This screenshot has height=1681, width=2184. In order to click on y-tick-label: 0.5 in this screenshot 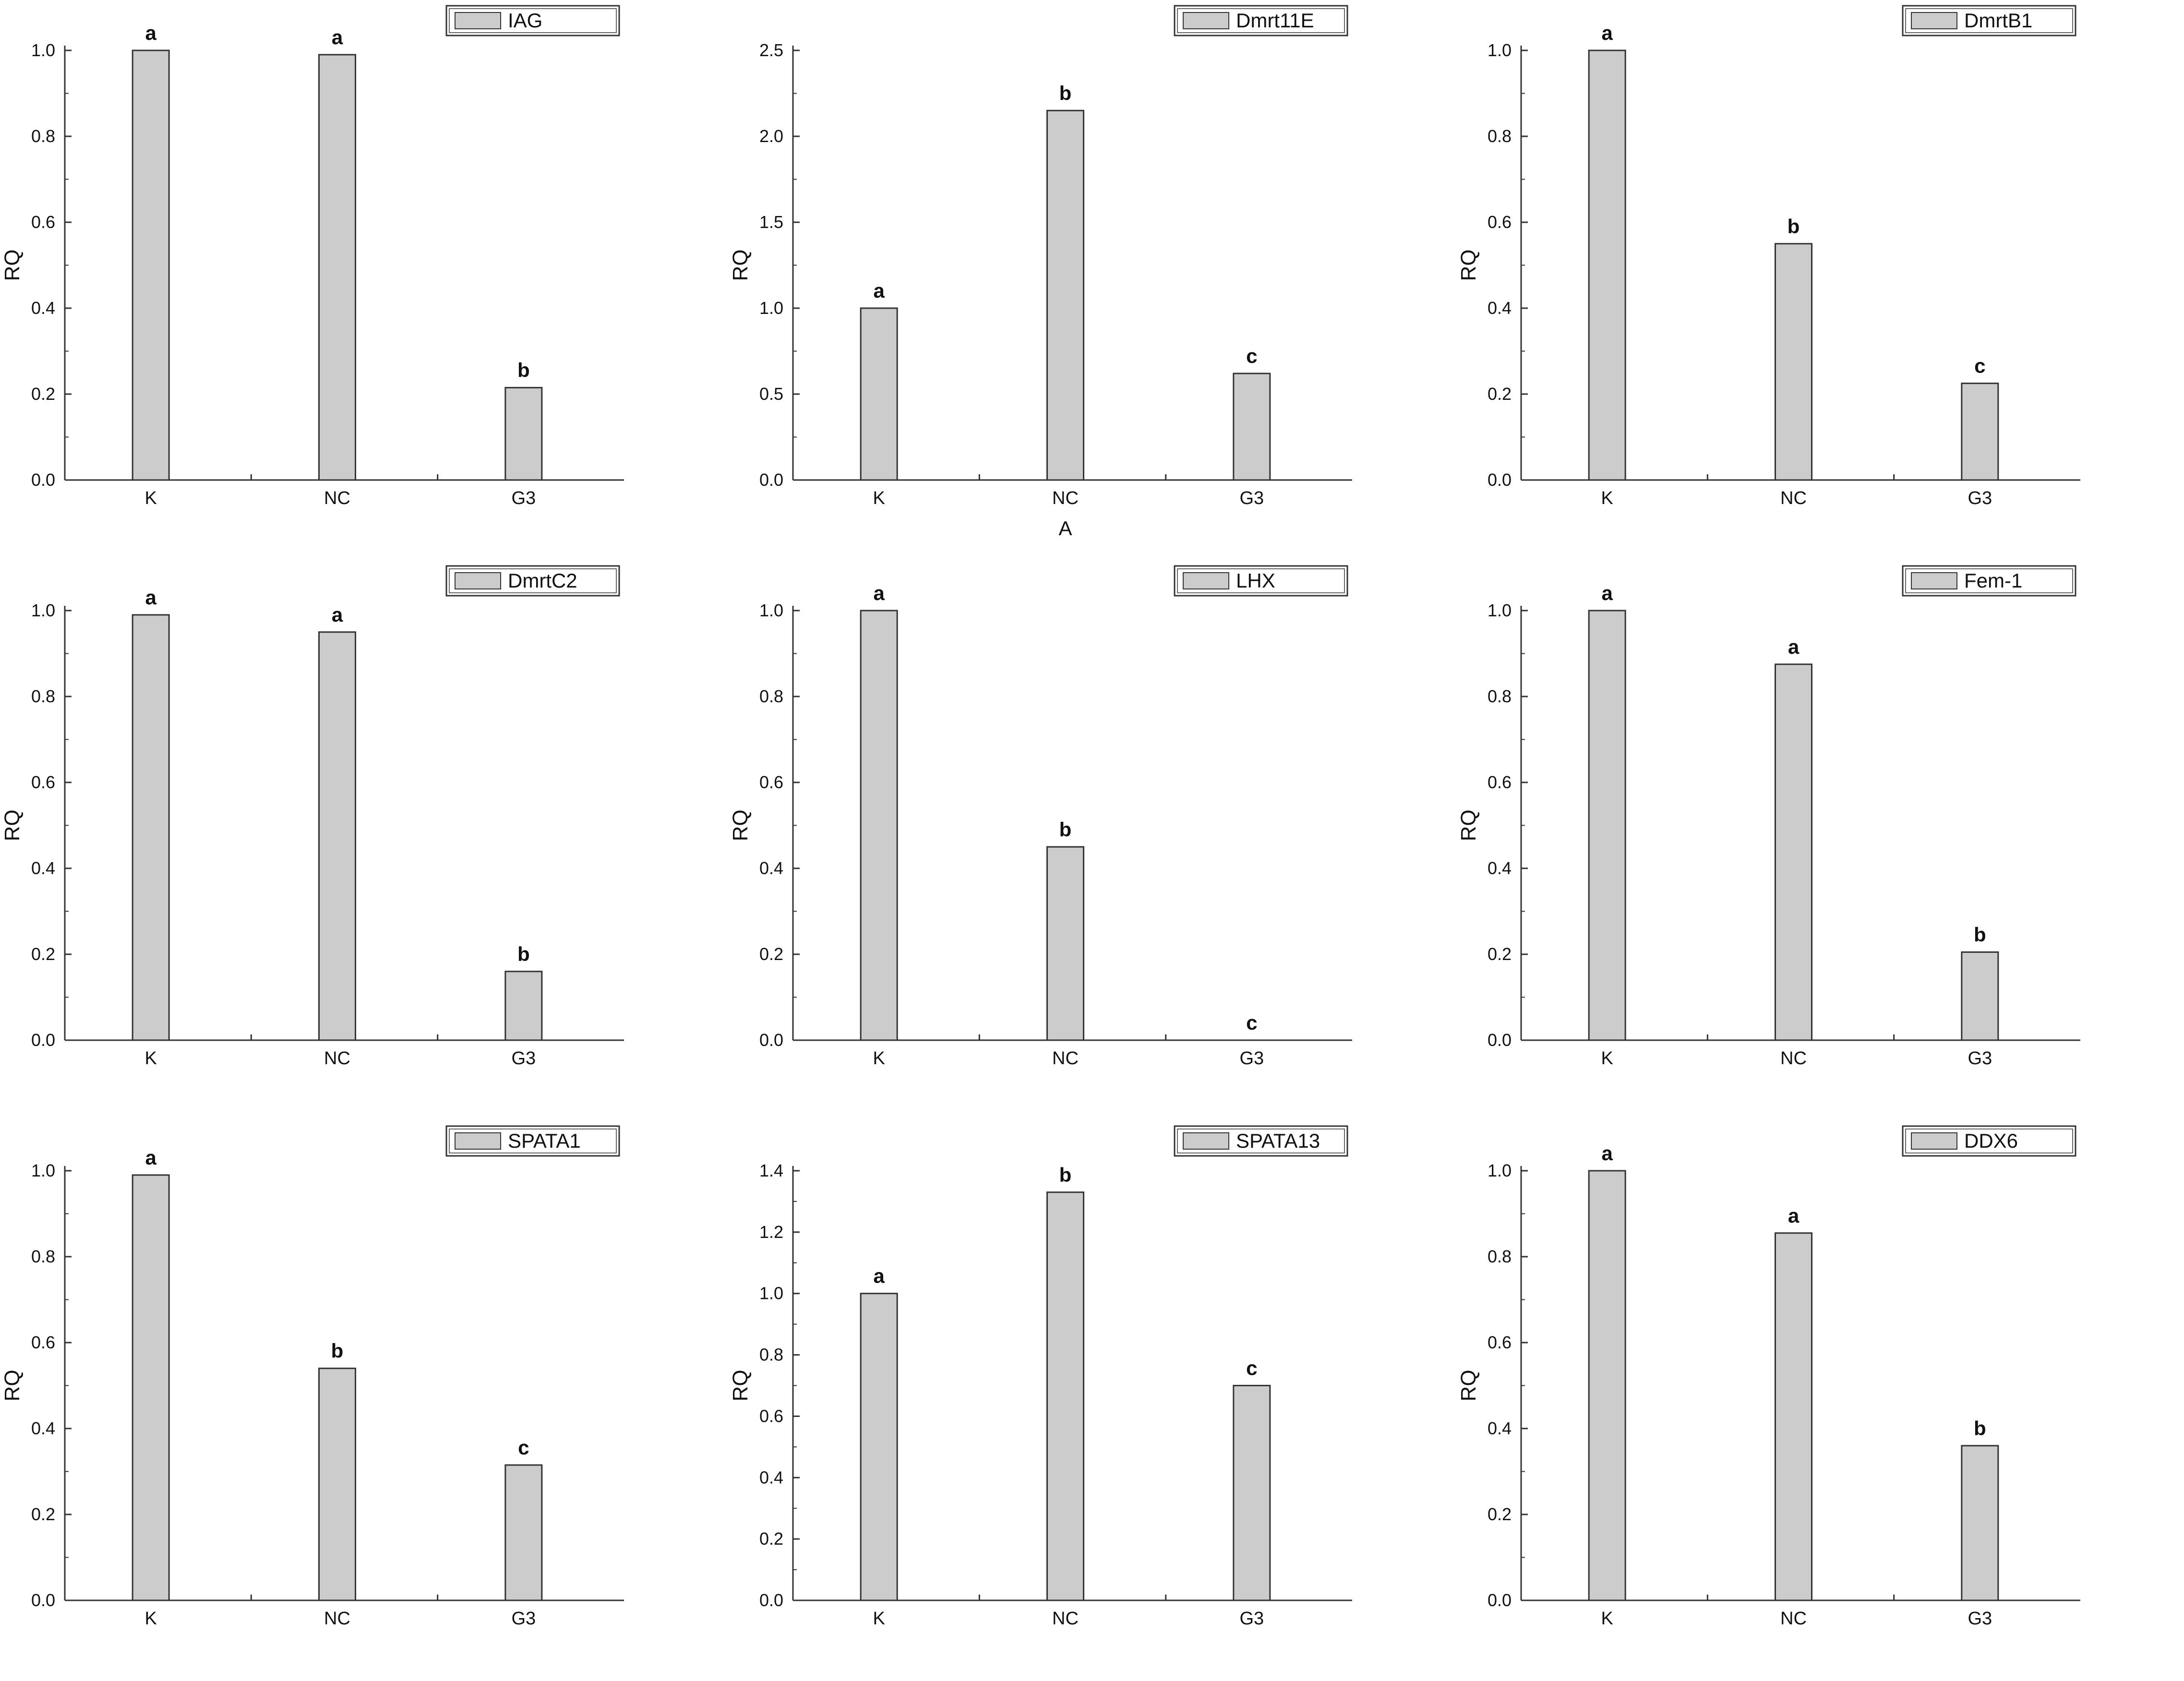, I will do `click(771, 394)`.